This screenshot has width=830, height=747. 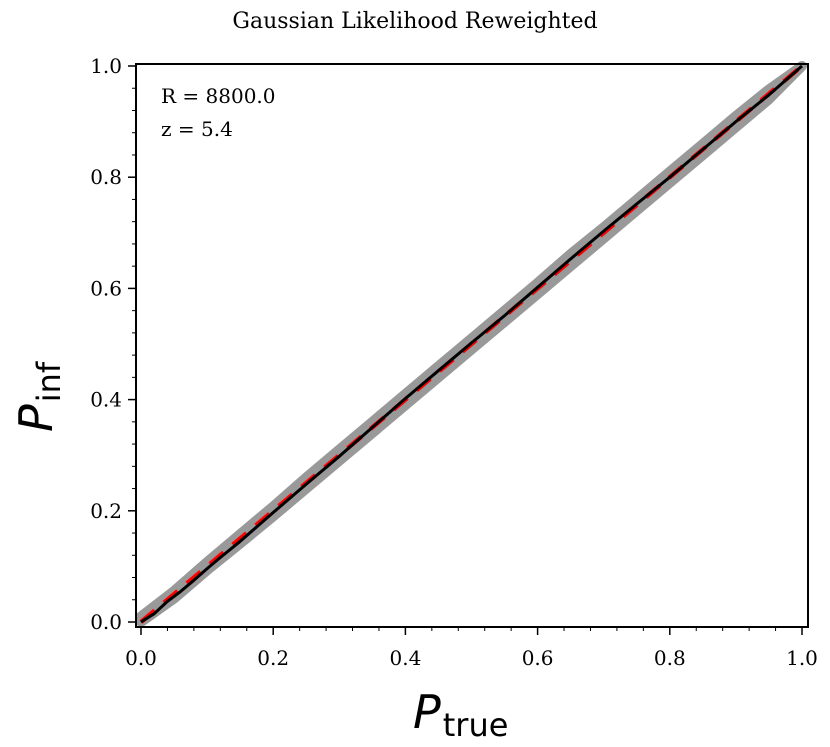 I want to click on x-axis-label-subscript: true, so click(x=476, y=725).